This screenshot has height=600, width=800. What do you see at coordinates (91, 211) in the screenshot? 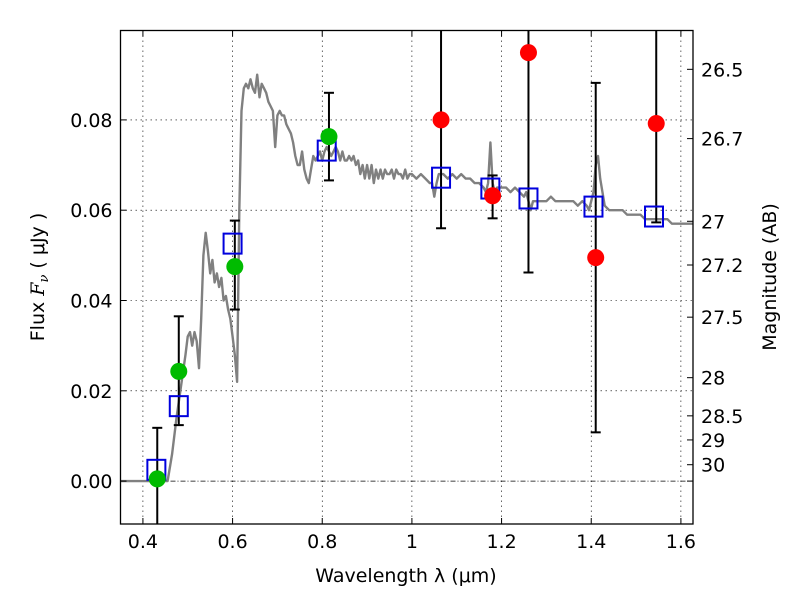
I see `y-tick-label: 0.06` at bounding box center [91, 211].